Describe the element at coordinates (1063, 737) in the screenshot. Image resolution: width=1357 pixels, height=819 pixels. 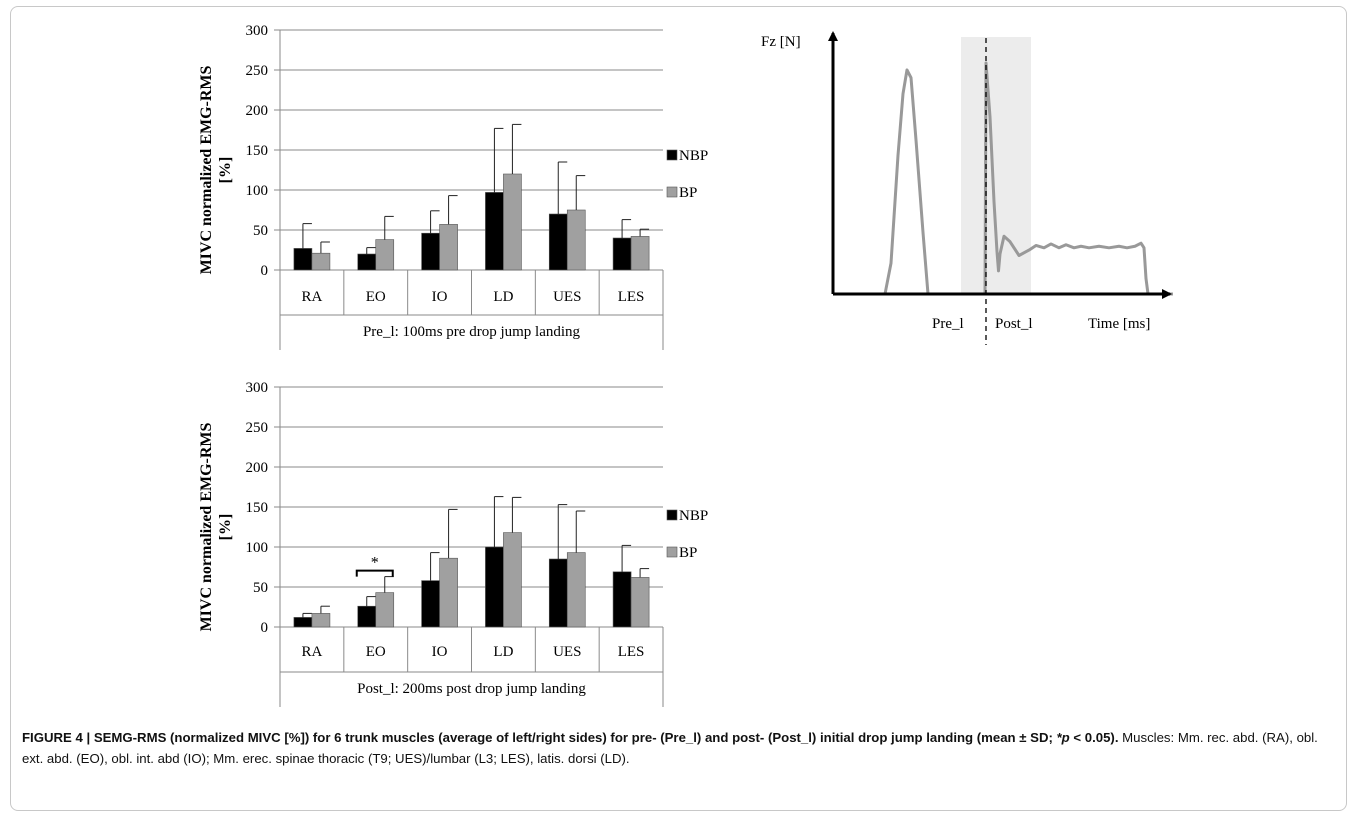
I see `caption-p-symbol: *p` at that location.